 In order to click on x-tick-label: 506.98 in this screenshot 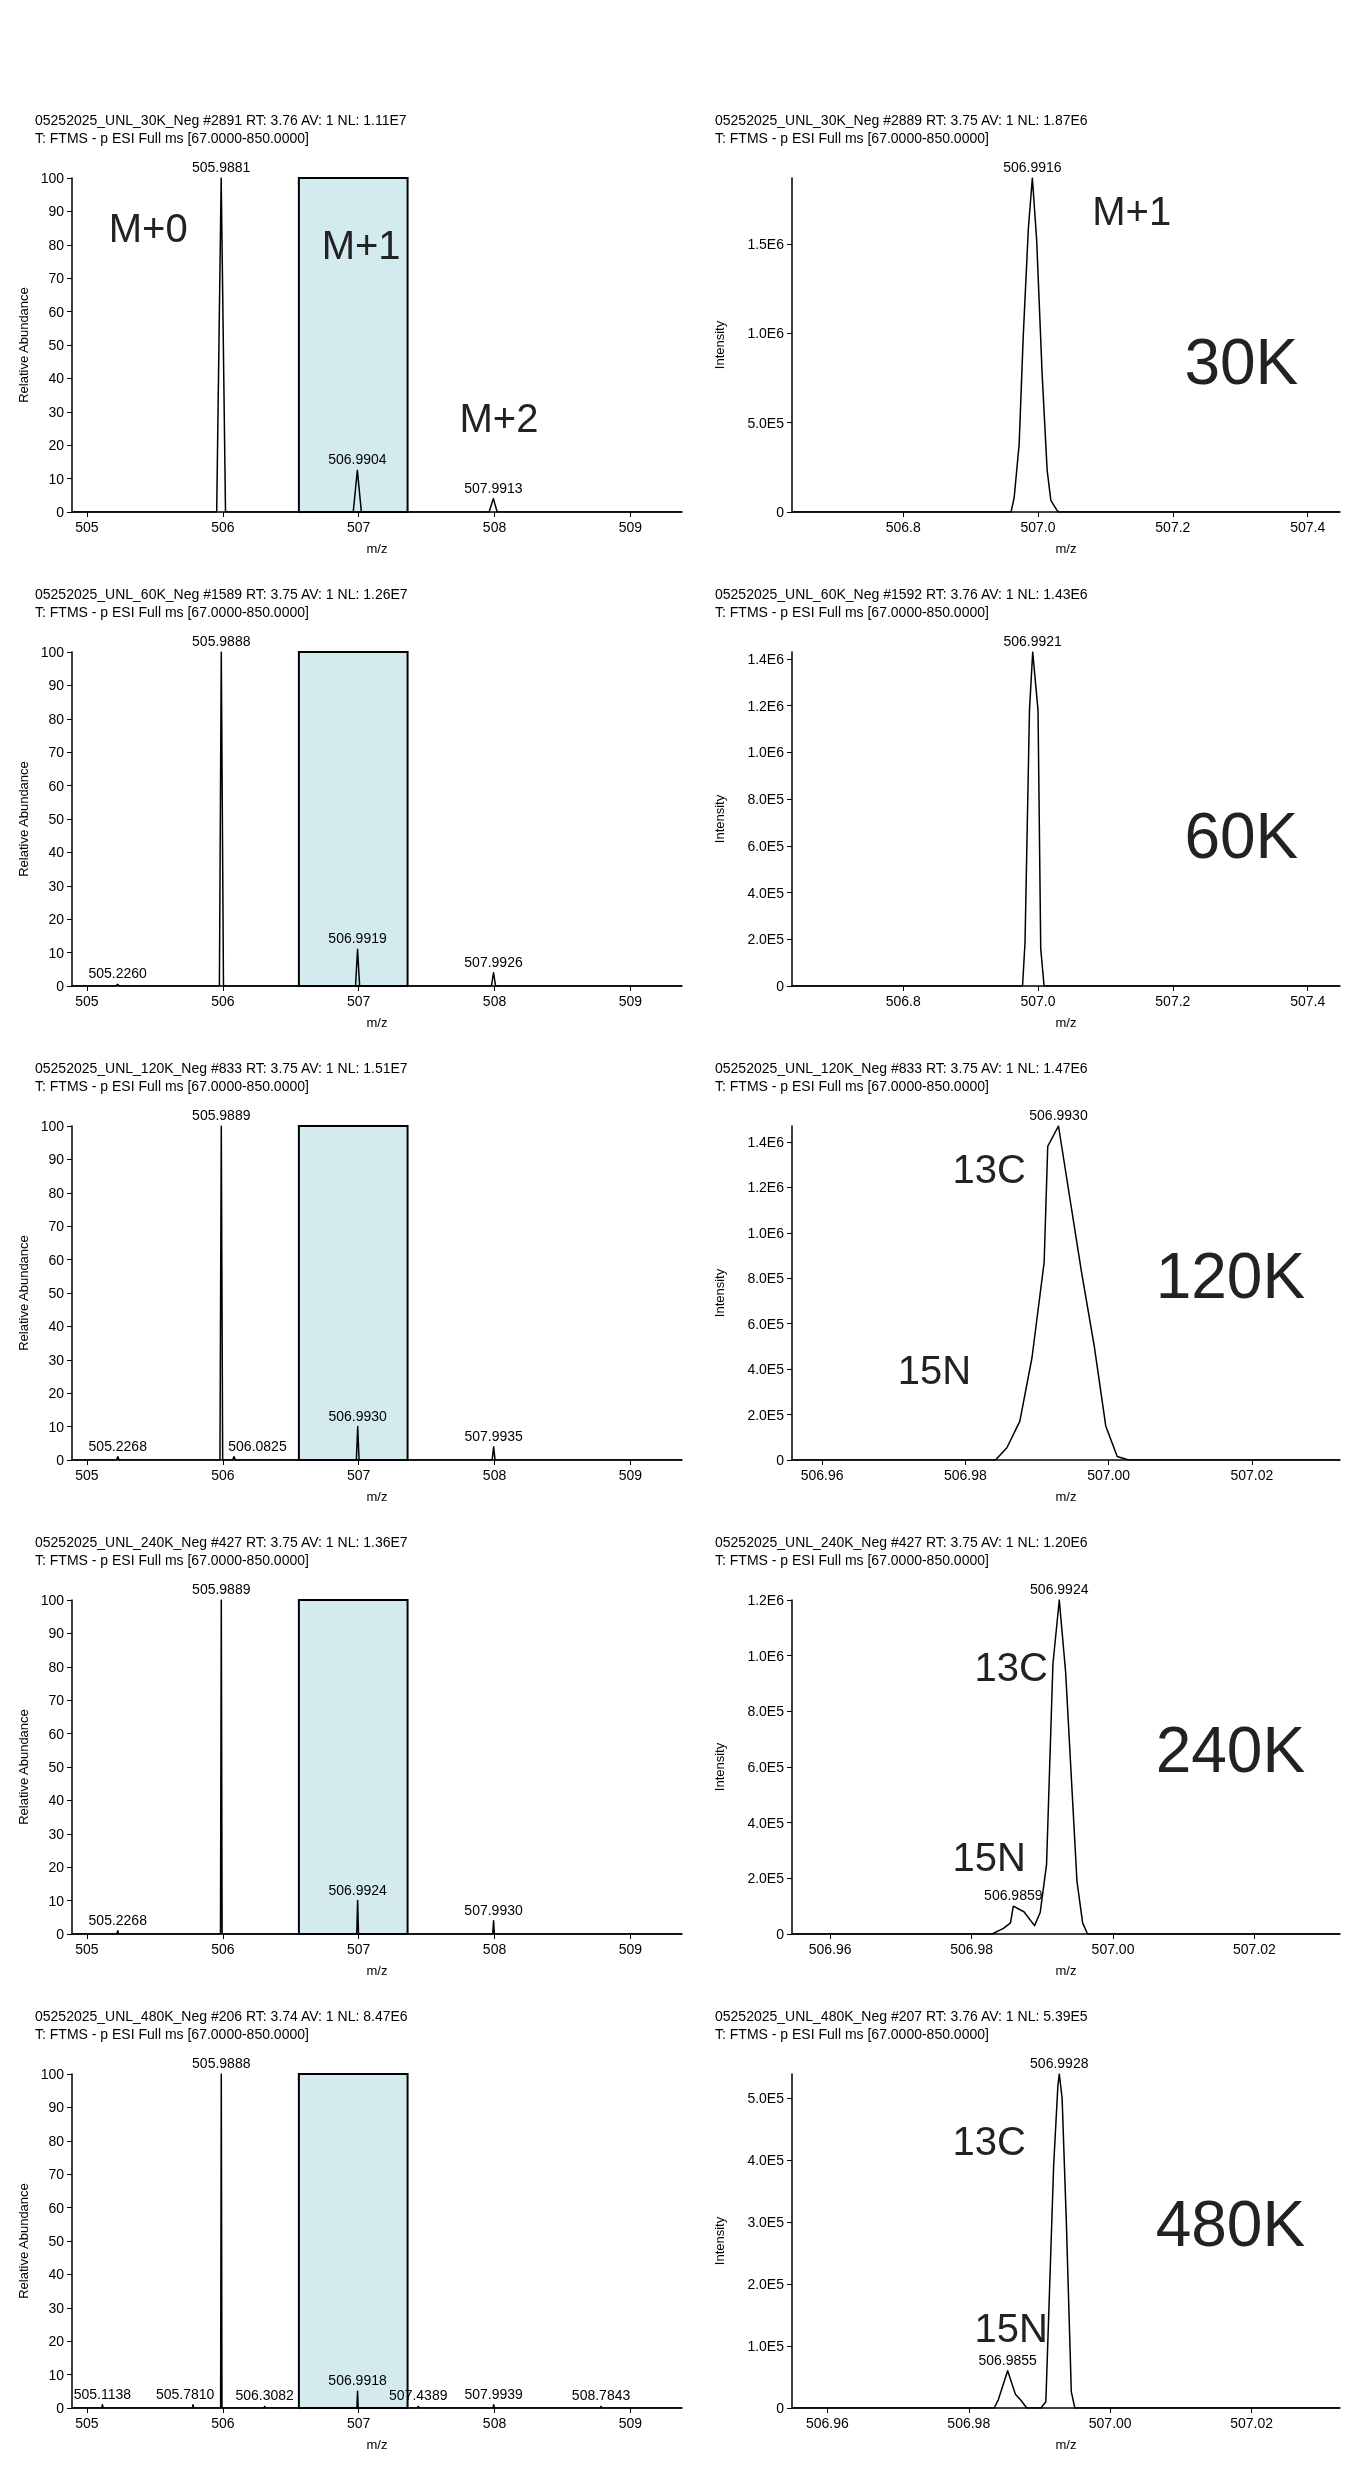, I will do `click(972, 1949)`.